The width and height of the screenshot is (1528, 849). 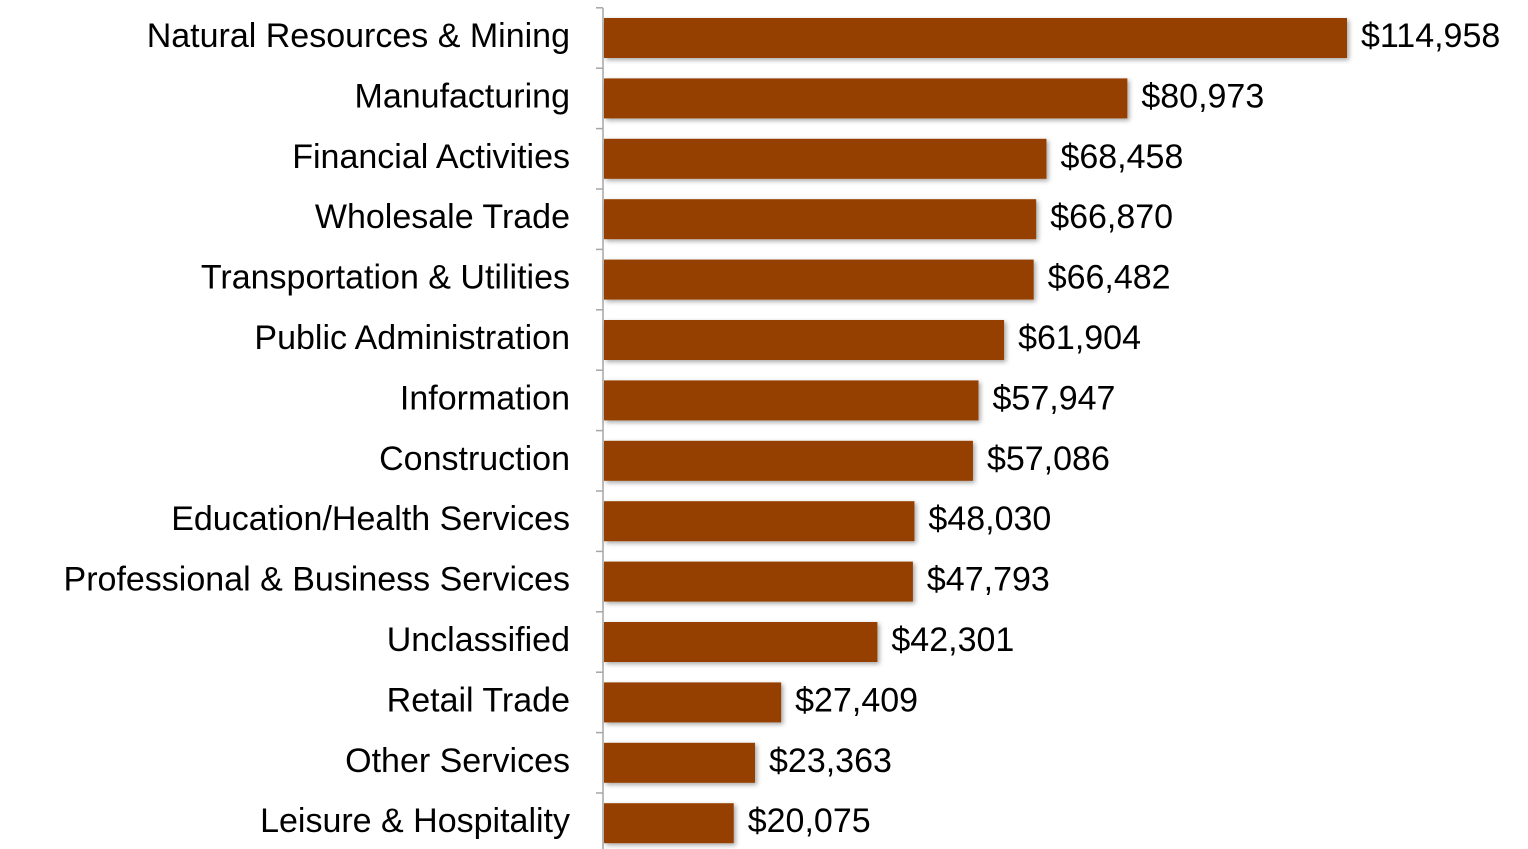 What do you see at coordinates (478, 640) in the screenshot?
I see `category-label: Unclassified` at bounding box center [478, 640].